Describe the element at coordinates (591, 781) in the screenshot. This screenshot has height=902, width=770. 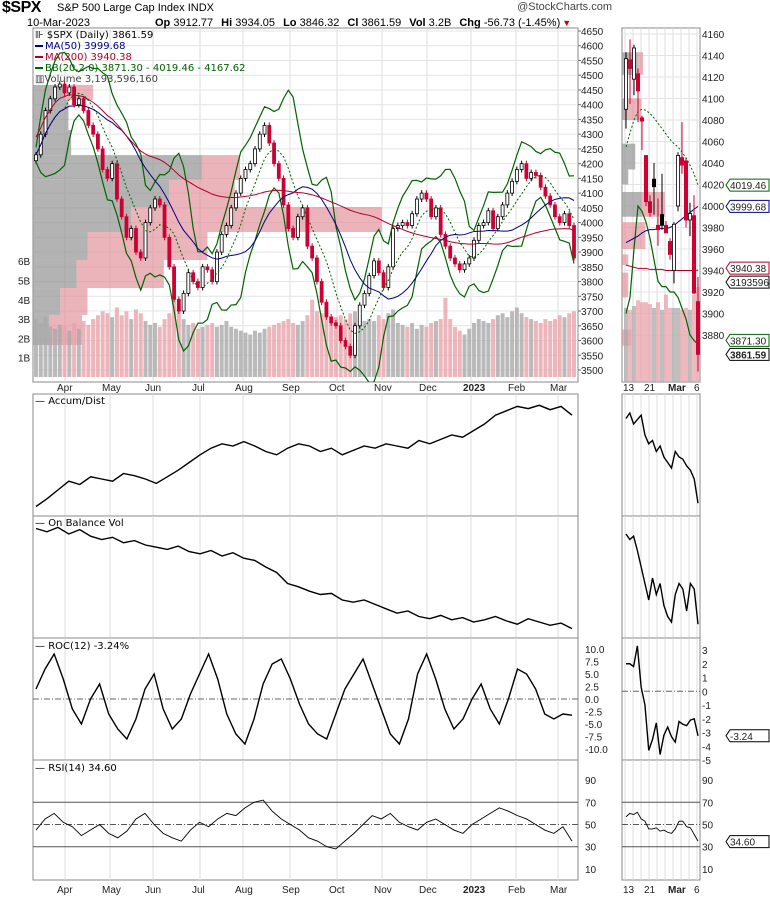
I see `rsi-axis-tick: 90` at that location.